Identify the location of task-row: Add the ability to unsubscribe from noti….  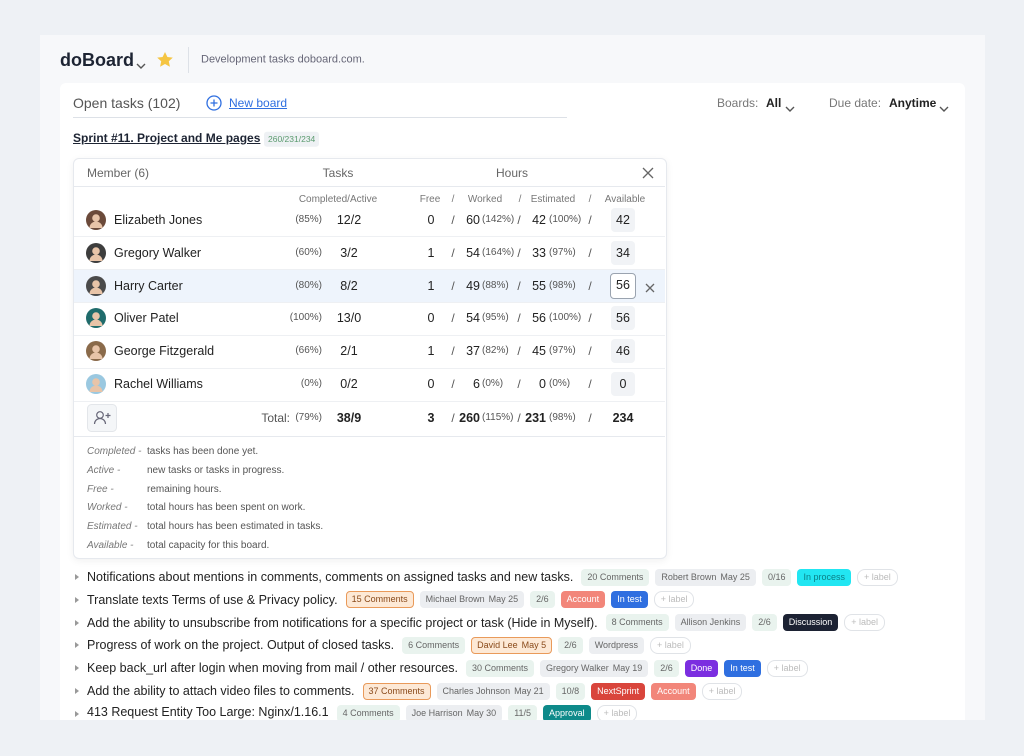
(479, 623).